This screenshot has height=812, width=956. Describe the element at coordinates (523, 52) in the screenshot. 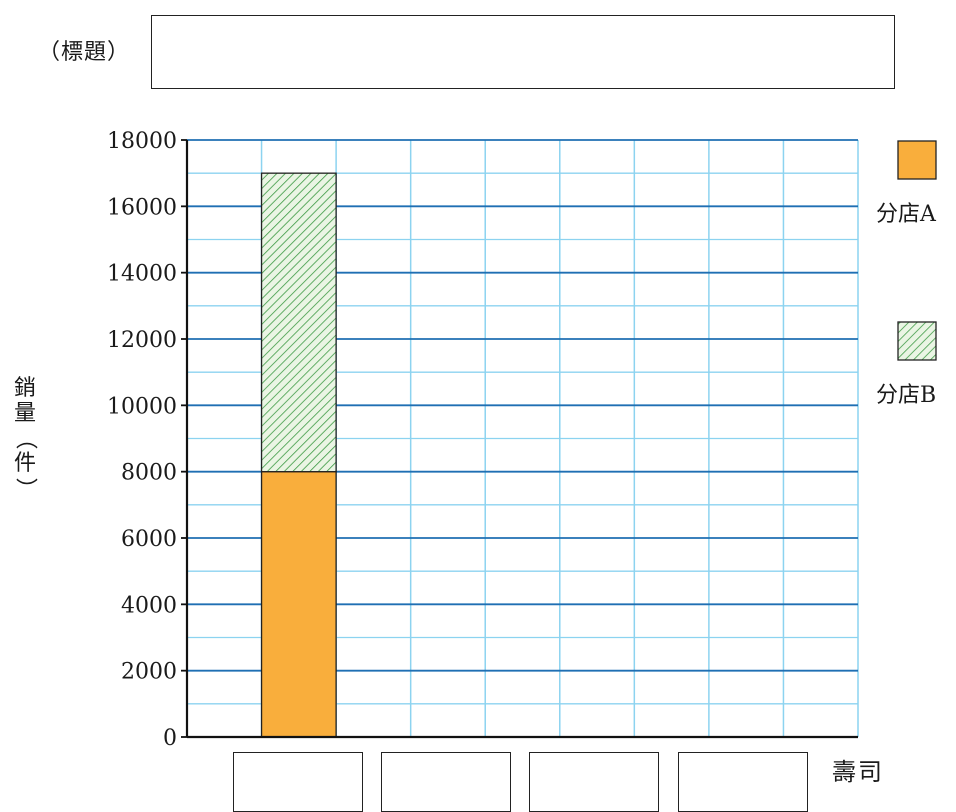

I see `title-input-box` at that location.